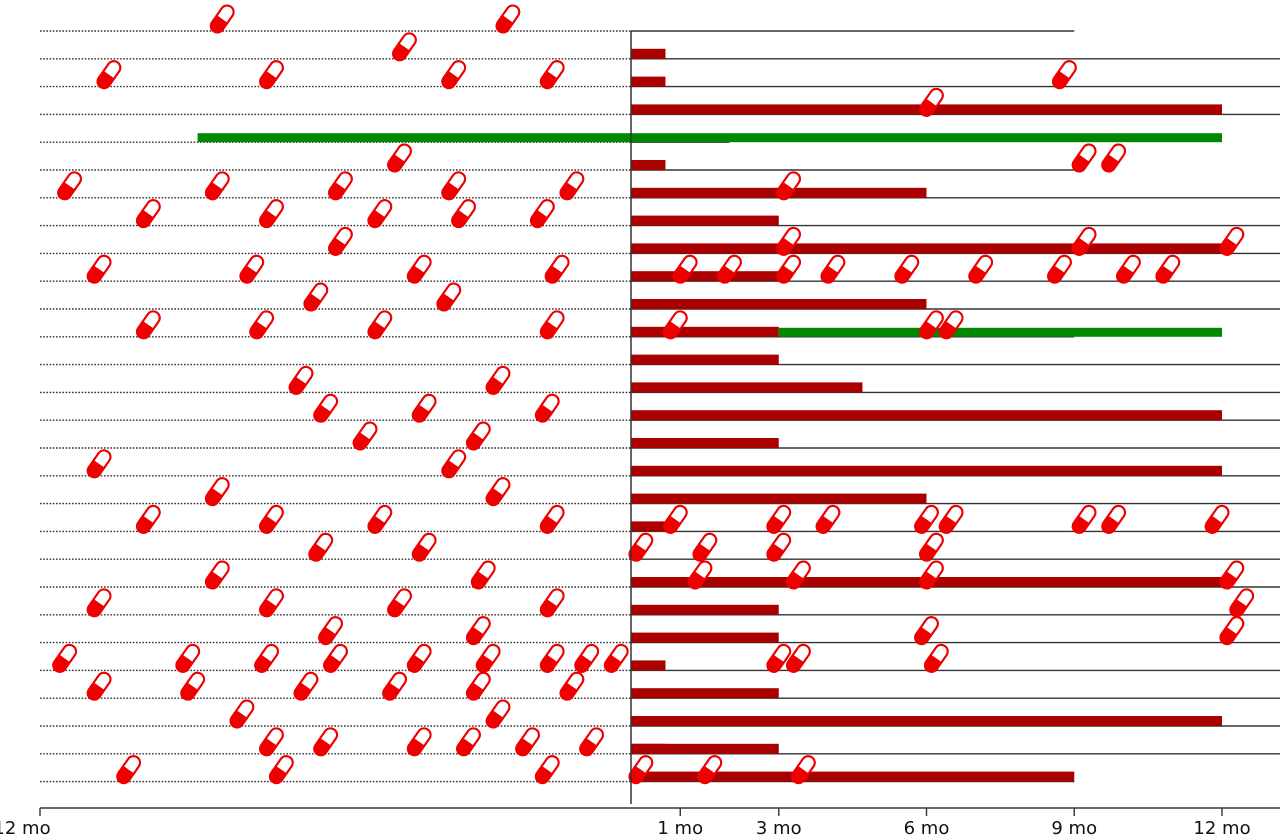  I want to click on x-axis: 12 mo 1 mo 3 mo 6 mo 9 mo 12 mo, so click(640, 823).